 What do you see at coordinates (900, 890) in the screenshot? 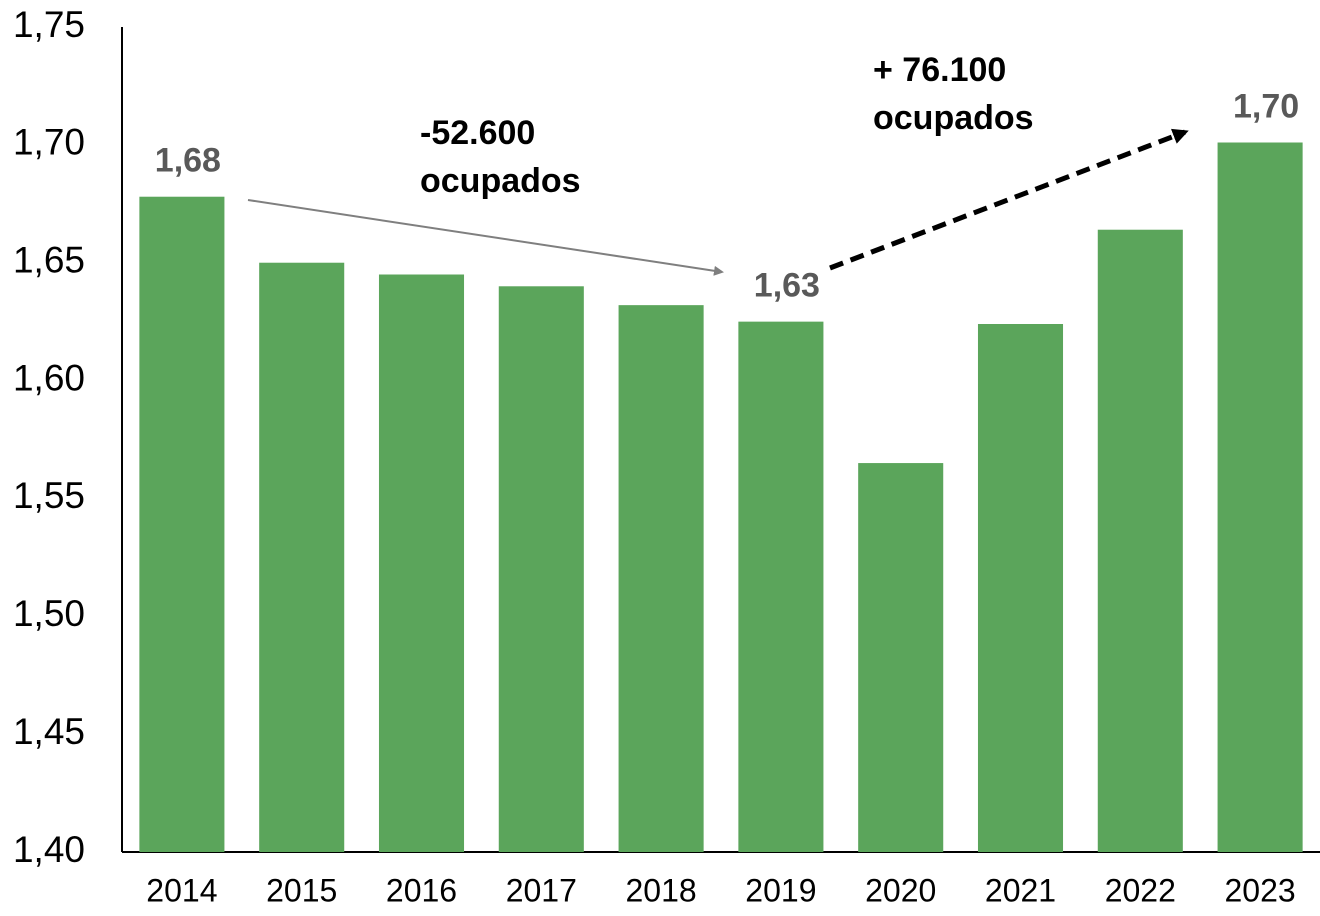
I see `x-tick-label: 2020` at bounding box center [900, 890].